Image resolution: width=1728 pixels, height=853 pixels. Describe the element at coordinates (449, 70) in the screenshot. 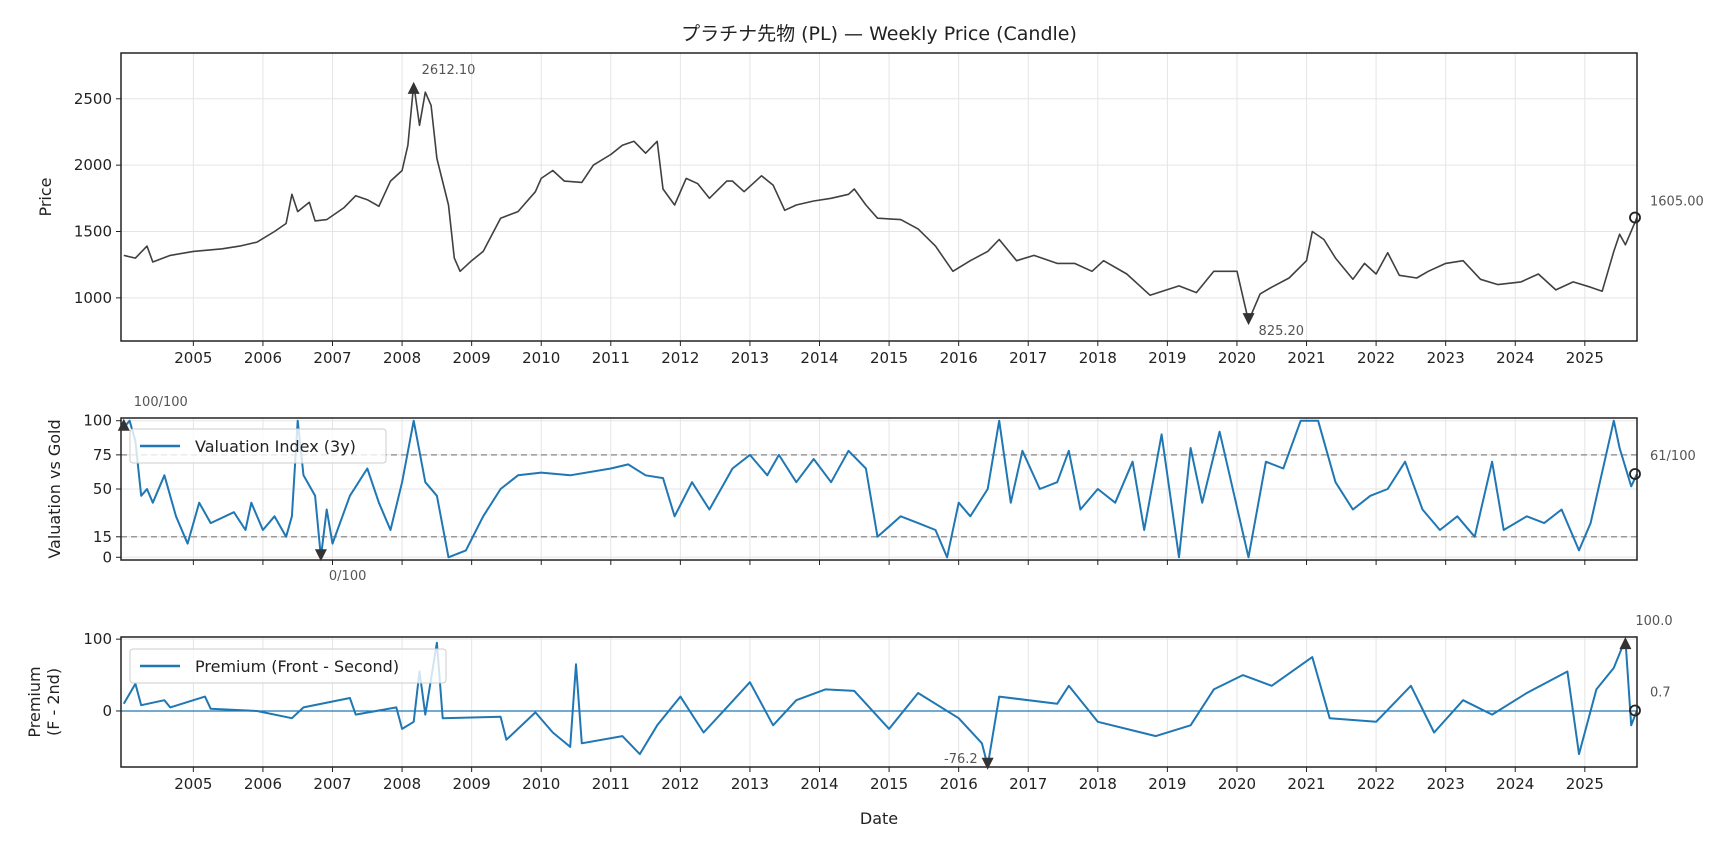

I see `max-annotation: 2612.10` at that location.